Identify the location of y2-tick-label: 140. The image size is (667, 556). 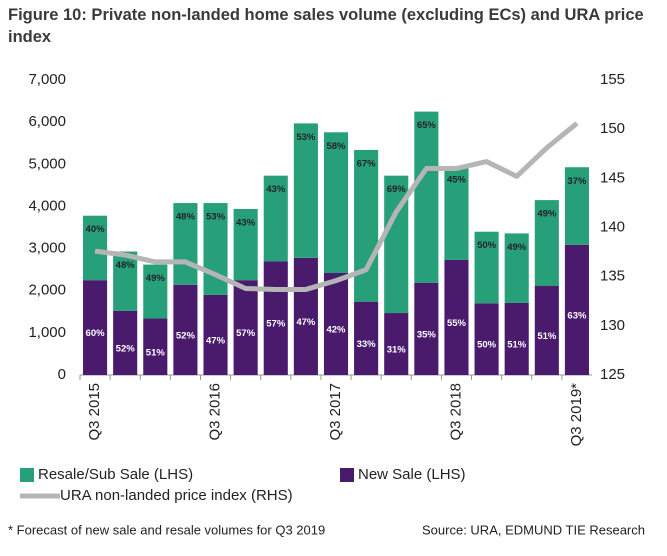
(612, 226).